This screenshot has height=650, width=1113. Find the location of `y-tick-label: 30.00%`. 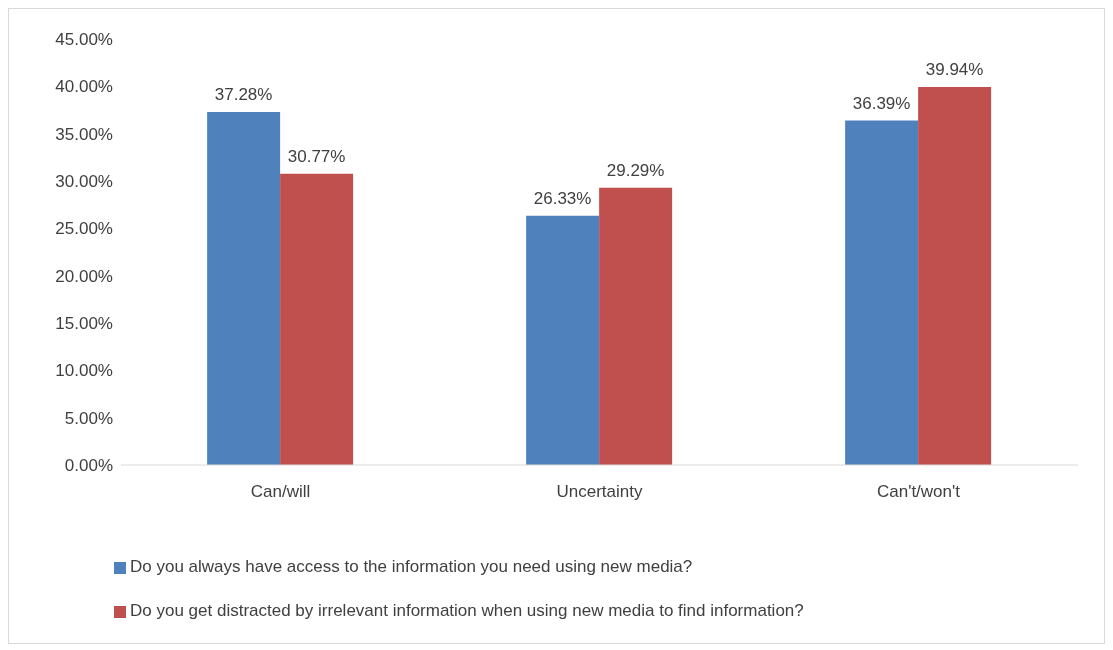

y-tick-label: 30.00% is located at coordinates (84, 182).